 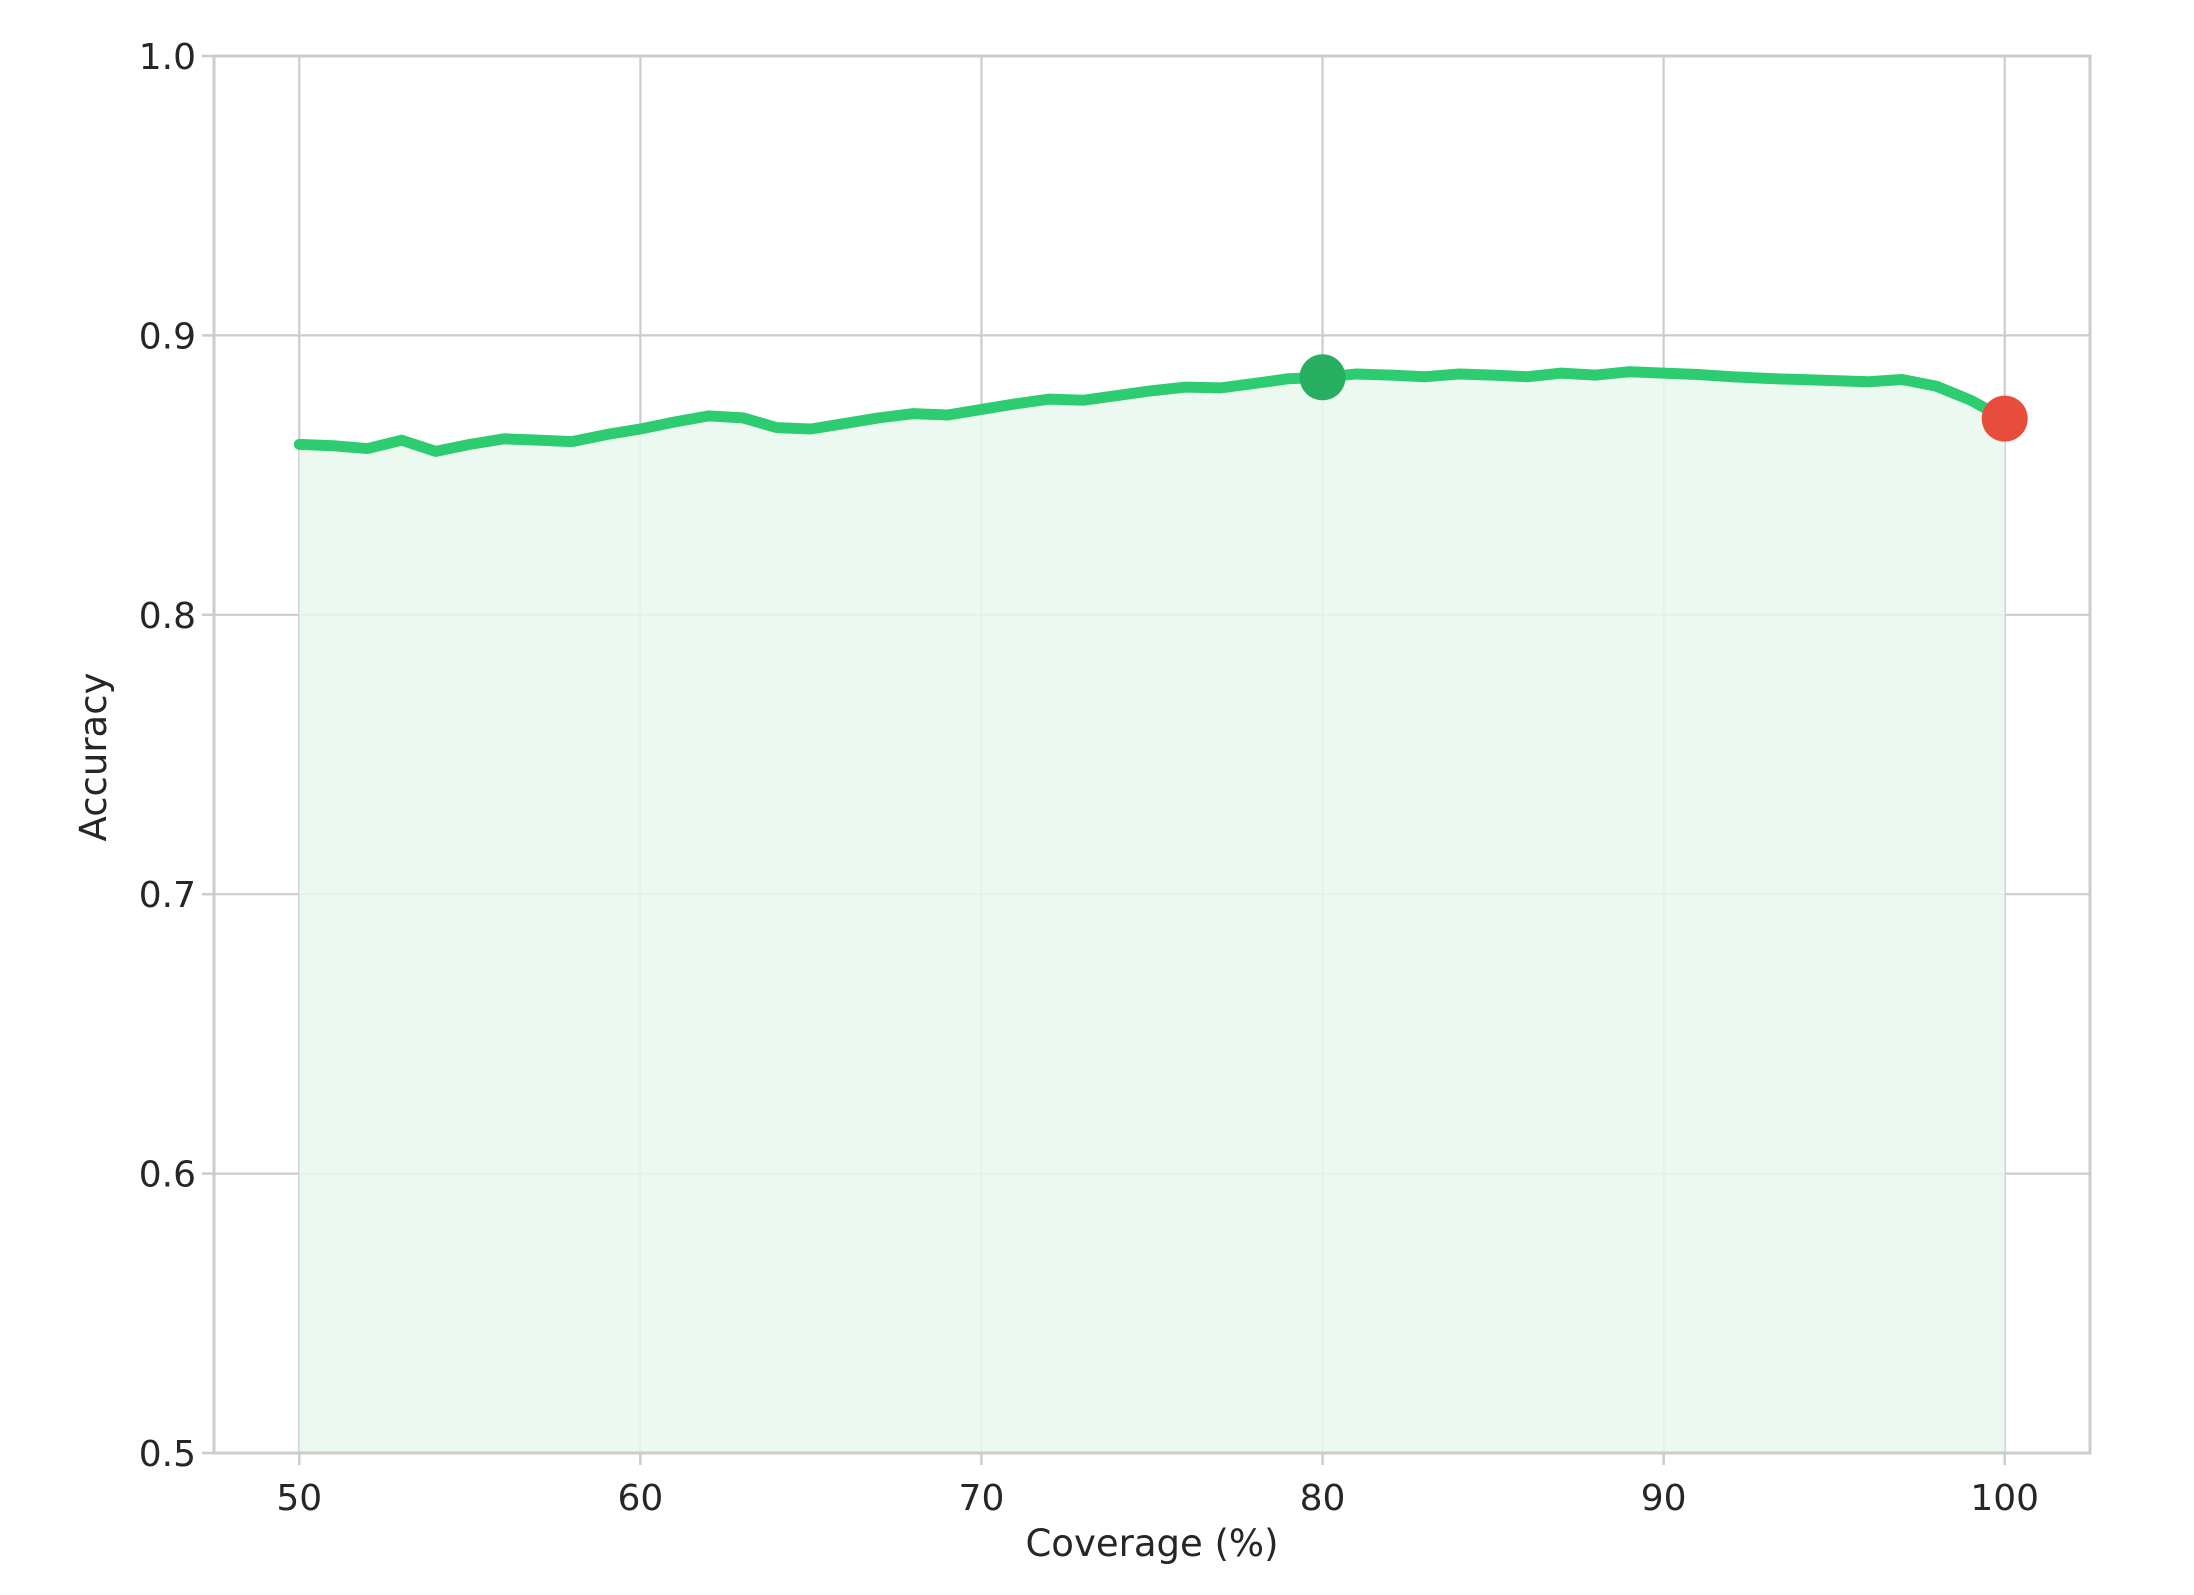 I want to click on y-tick-label: 0.9, so click(x=167, y=336).